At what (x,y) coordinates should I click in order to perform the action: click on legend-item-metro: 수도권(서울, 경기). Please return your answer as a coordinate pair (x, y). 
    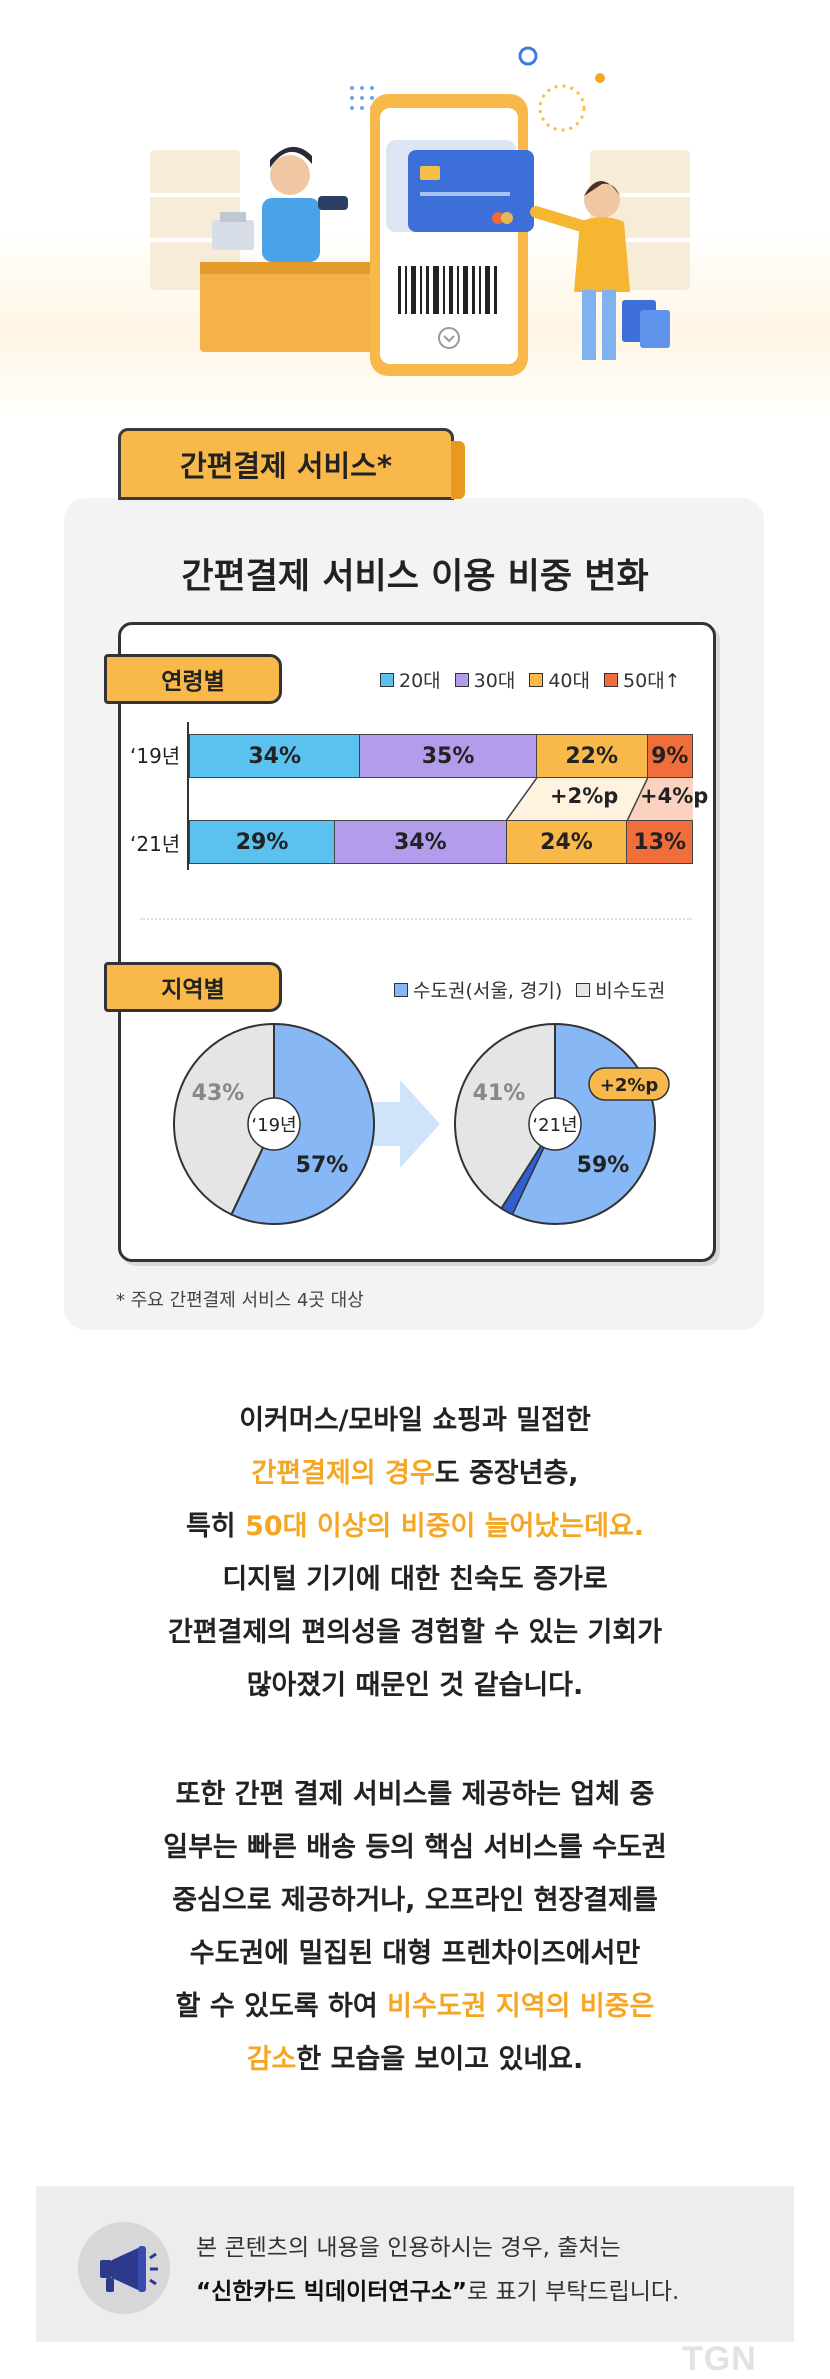
    Looking at the image, I should click on (478, 989).